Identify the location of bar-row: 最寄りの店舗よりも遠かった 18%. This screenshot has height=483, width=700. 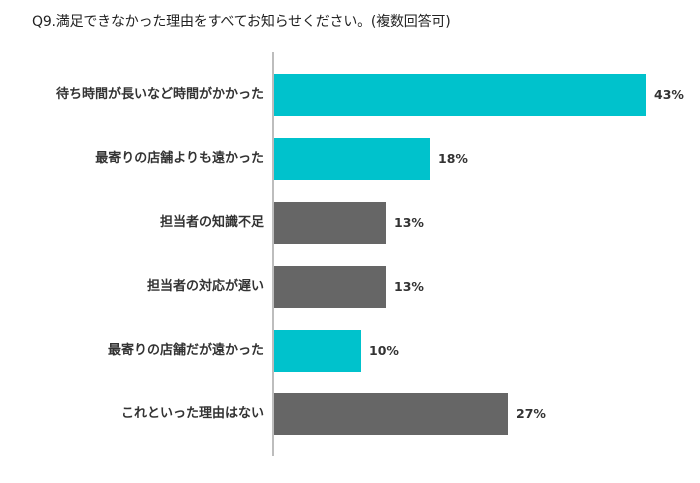
(350, 159).